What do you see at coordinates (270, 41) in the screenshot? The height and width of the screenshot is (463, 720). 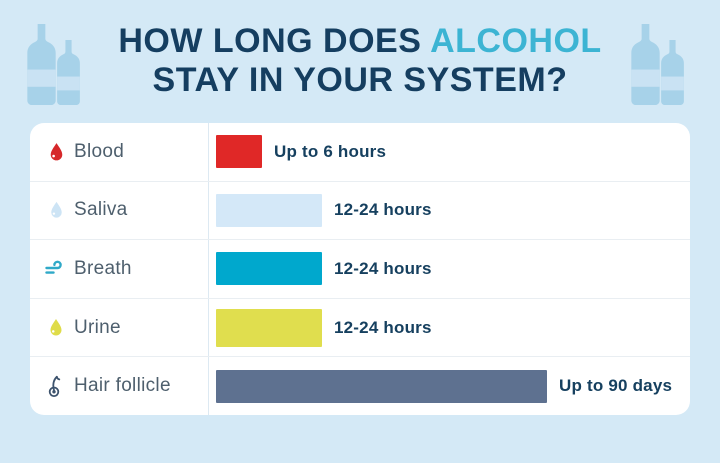 I see `title-line1-prefix: HOW LONG DOES` at bounding box center [270, 41].